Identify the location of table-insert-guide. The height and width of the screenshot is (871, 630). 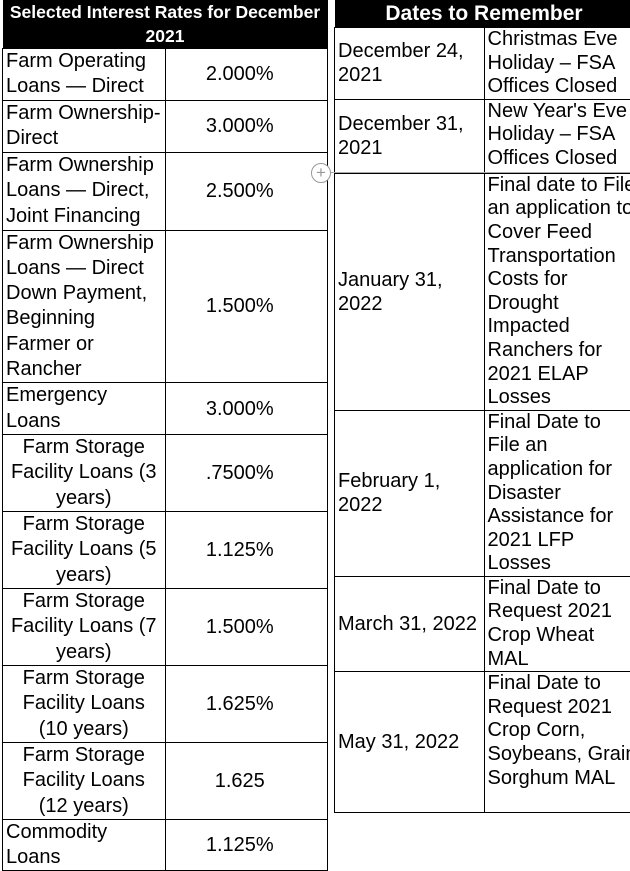
(479, 172).